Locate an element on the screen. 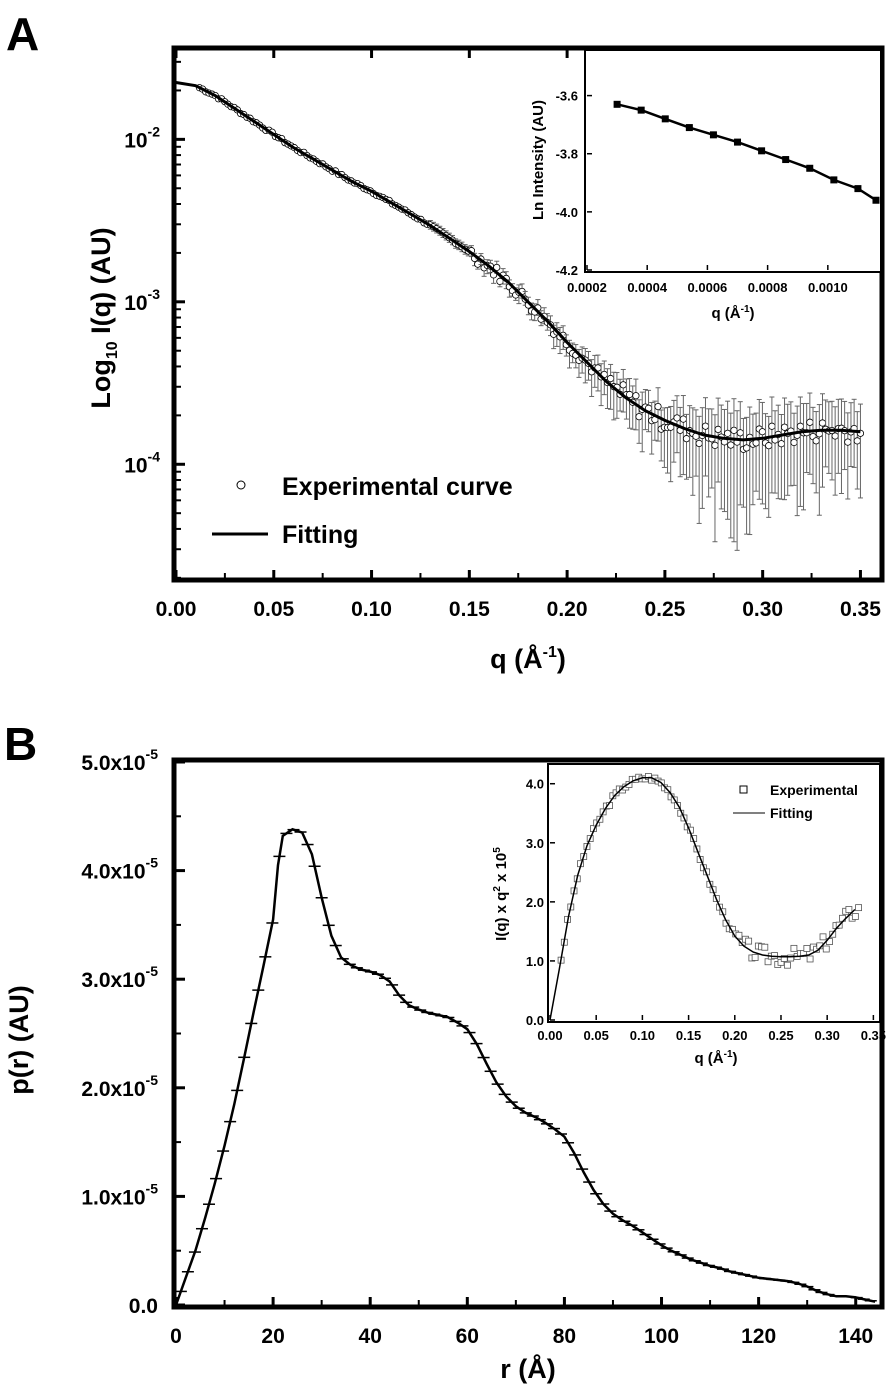 This screenshot has width=887, height=1391. y-tick-label: 0.0 is located at coordinates (143, 1306).